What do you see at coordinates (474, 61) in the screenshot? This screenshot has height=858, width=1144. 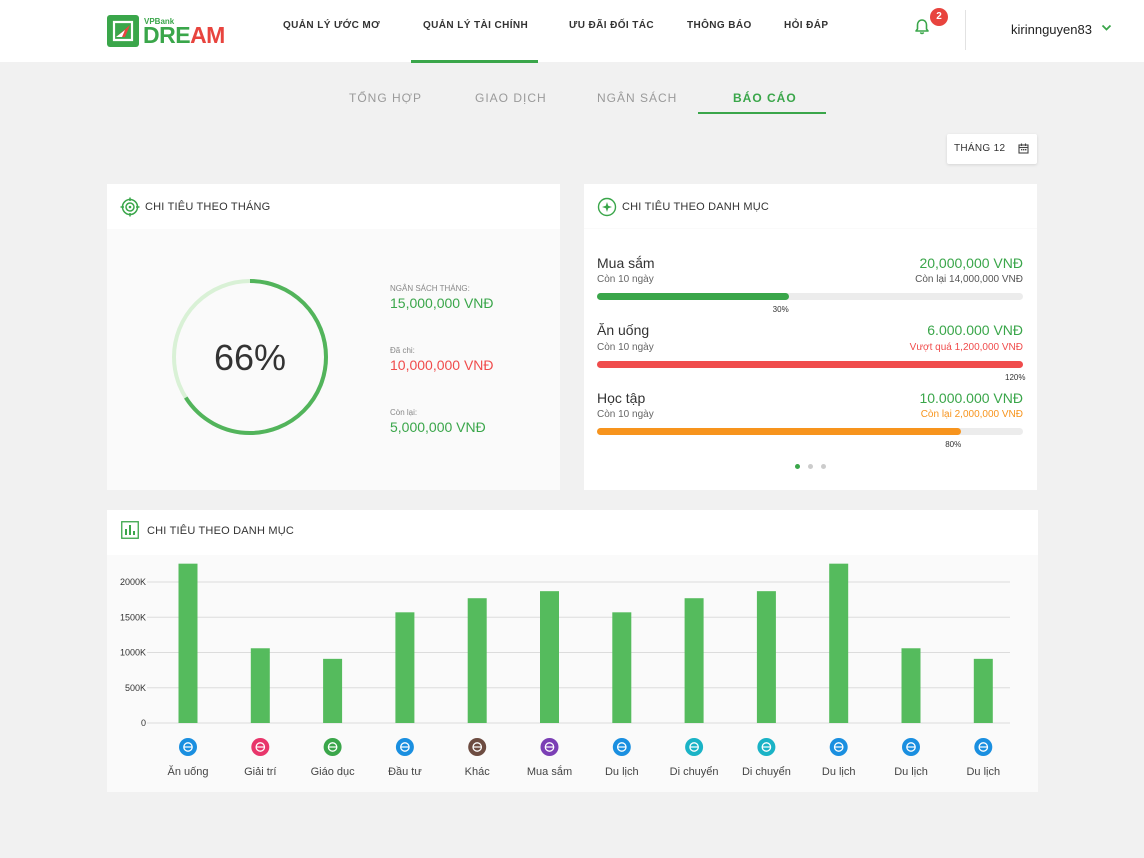 I see `nav-active-indicator` at bounding box center [474, 61].